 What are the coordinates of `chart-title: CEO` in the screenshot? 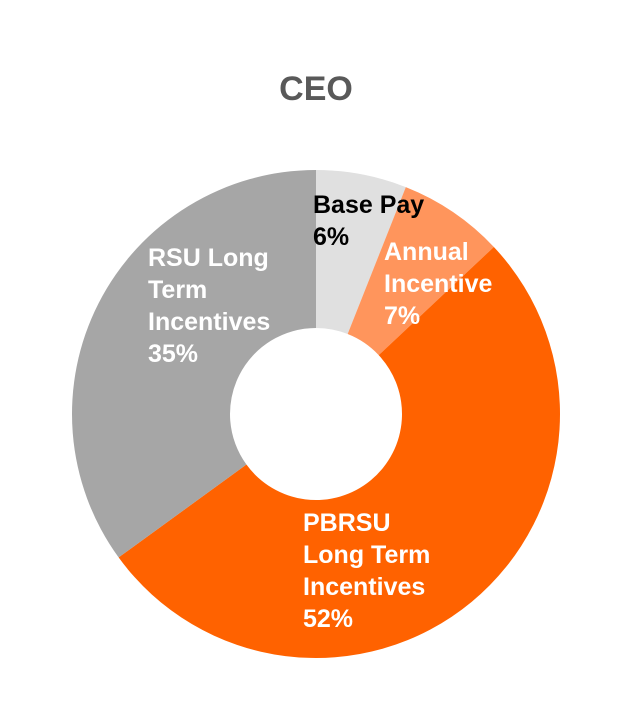 It's located at (316, 89).